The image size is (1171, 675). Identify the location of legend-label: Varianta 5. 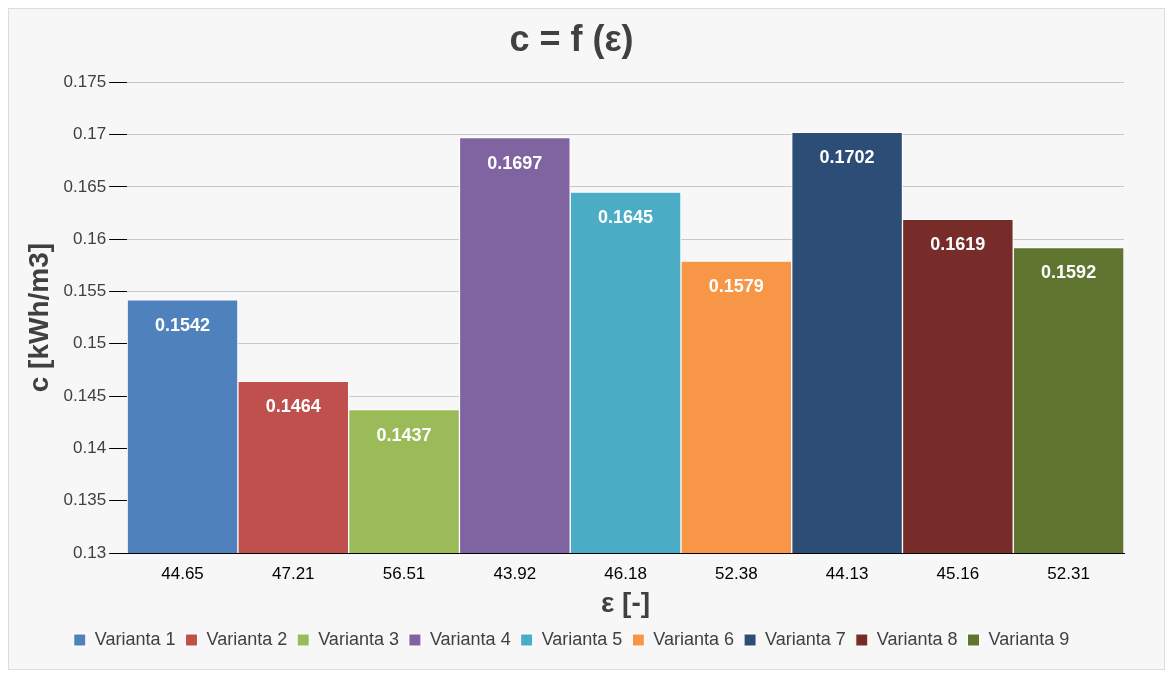
(582, 638).